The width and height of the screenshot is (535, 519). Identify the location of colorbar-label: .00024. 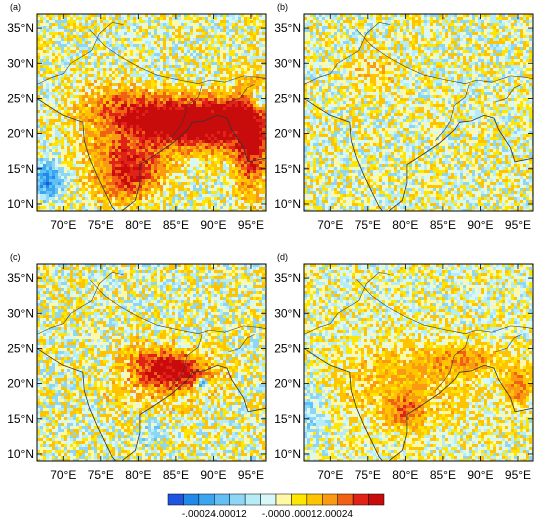
(337, 514).